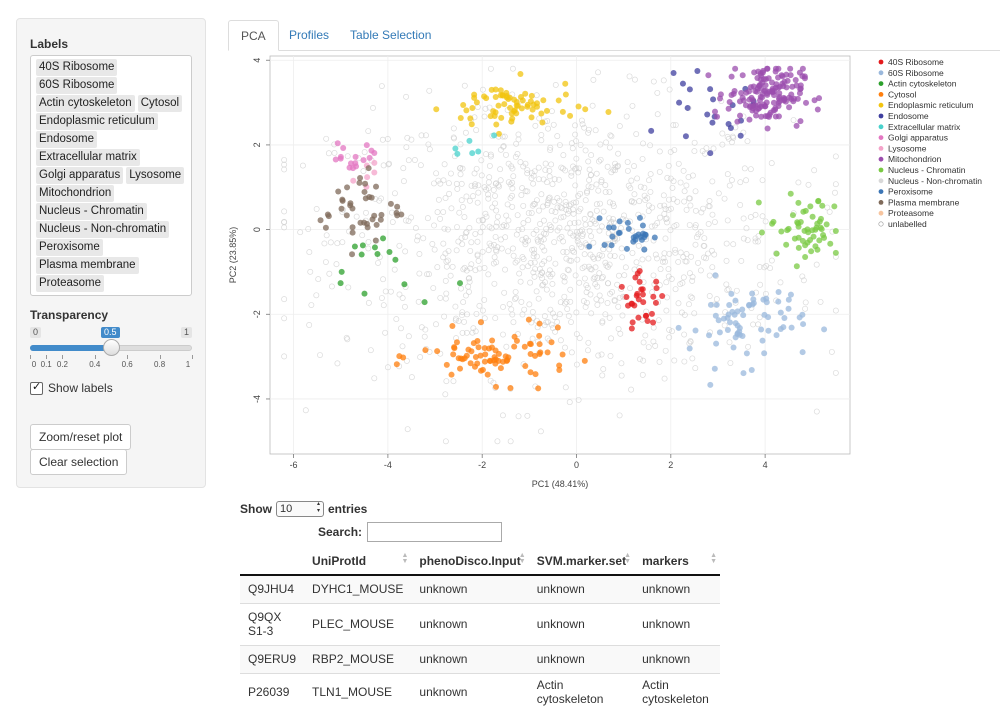 This screenshot has height=719, width=1000. What do you see at coordinates (88, 157) in the screenshot?
I see `label-chip: Extracellular matrix` at bounding box center [88, 157].